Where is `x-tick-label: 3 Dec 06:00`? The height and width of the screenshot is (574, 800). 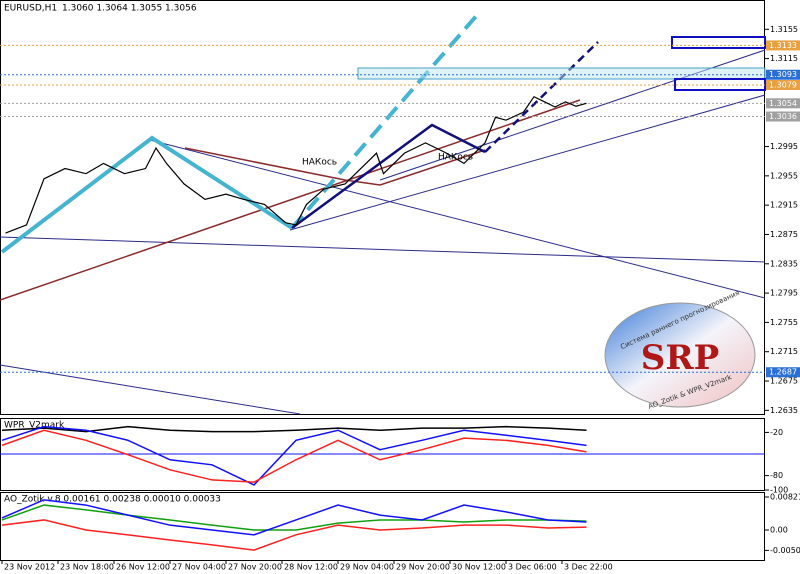
x-tick-label: 3 Dec 06:00 is located at coordinates (532, 567).